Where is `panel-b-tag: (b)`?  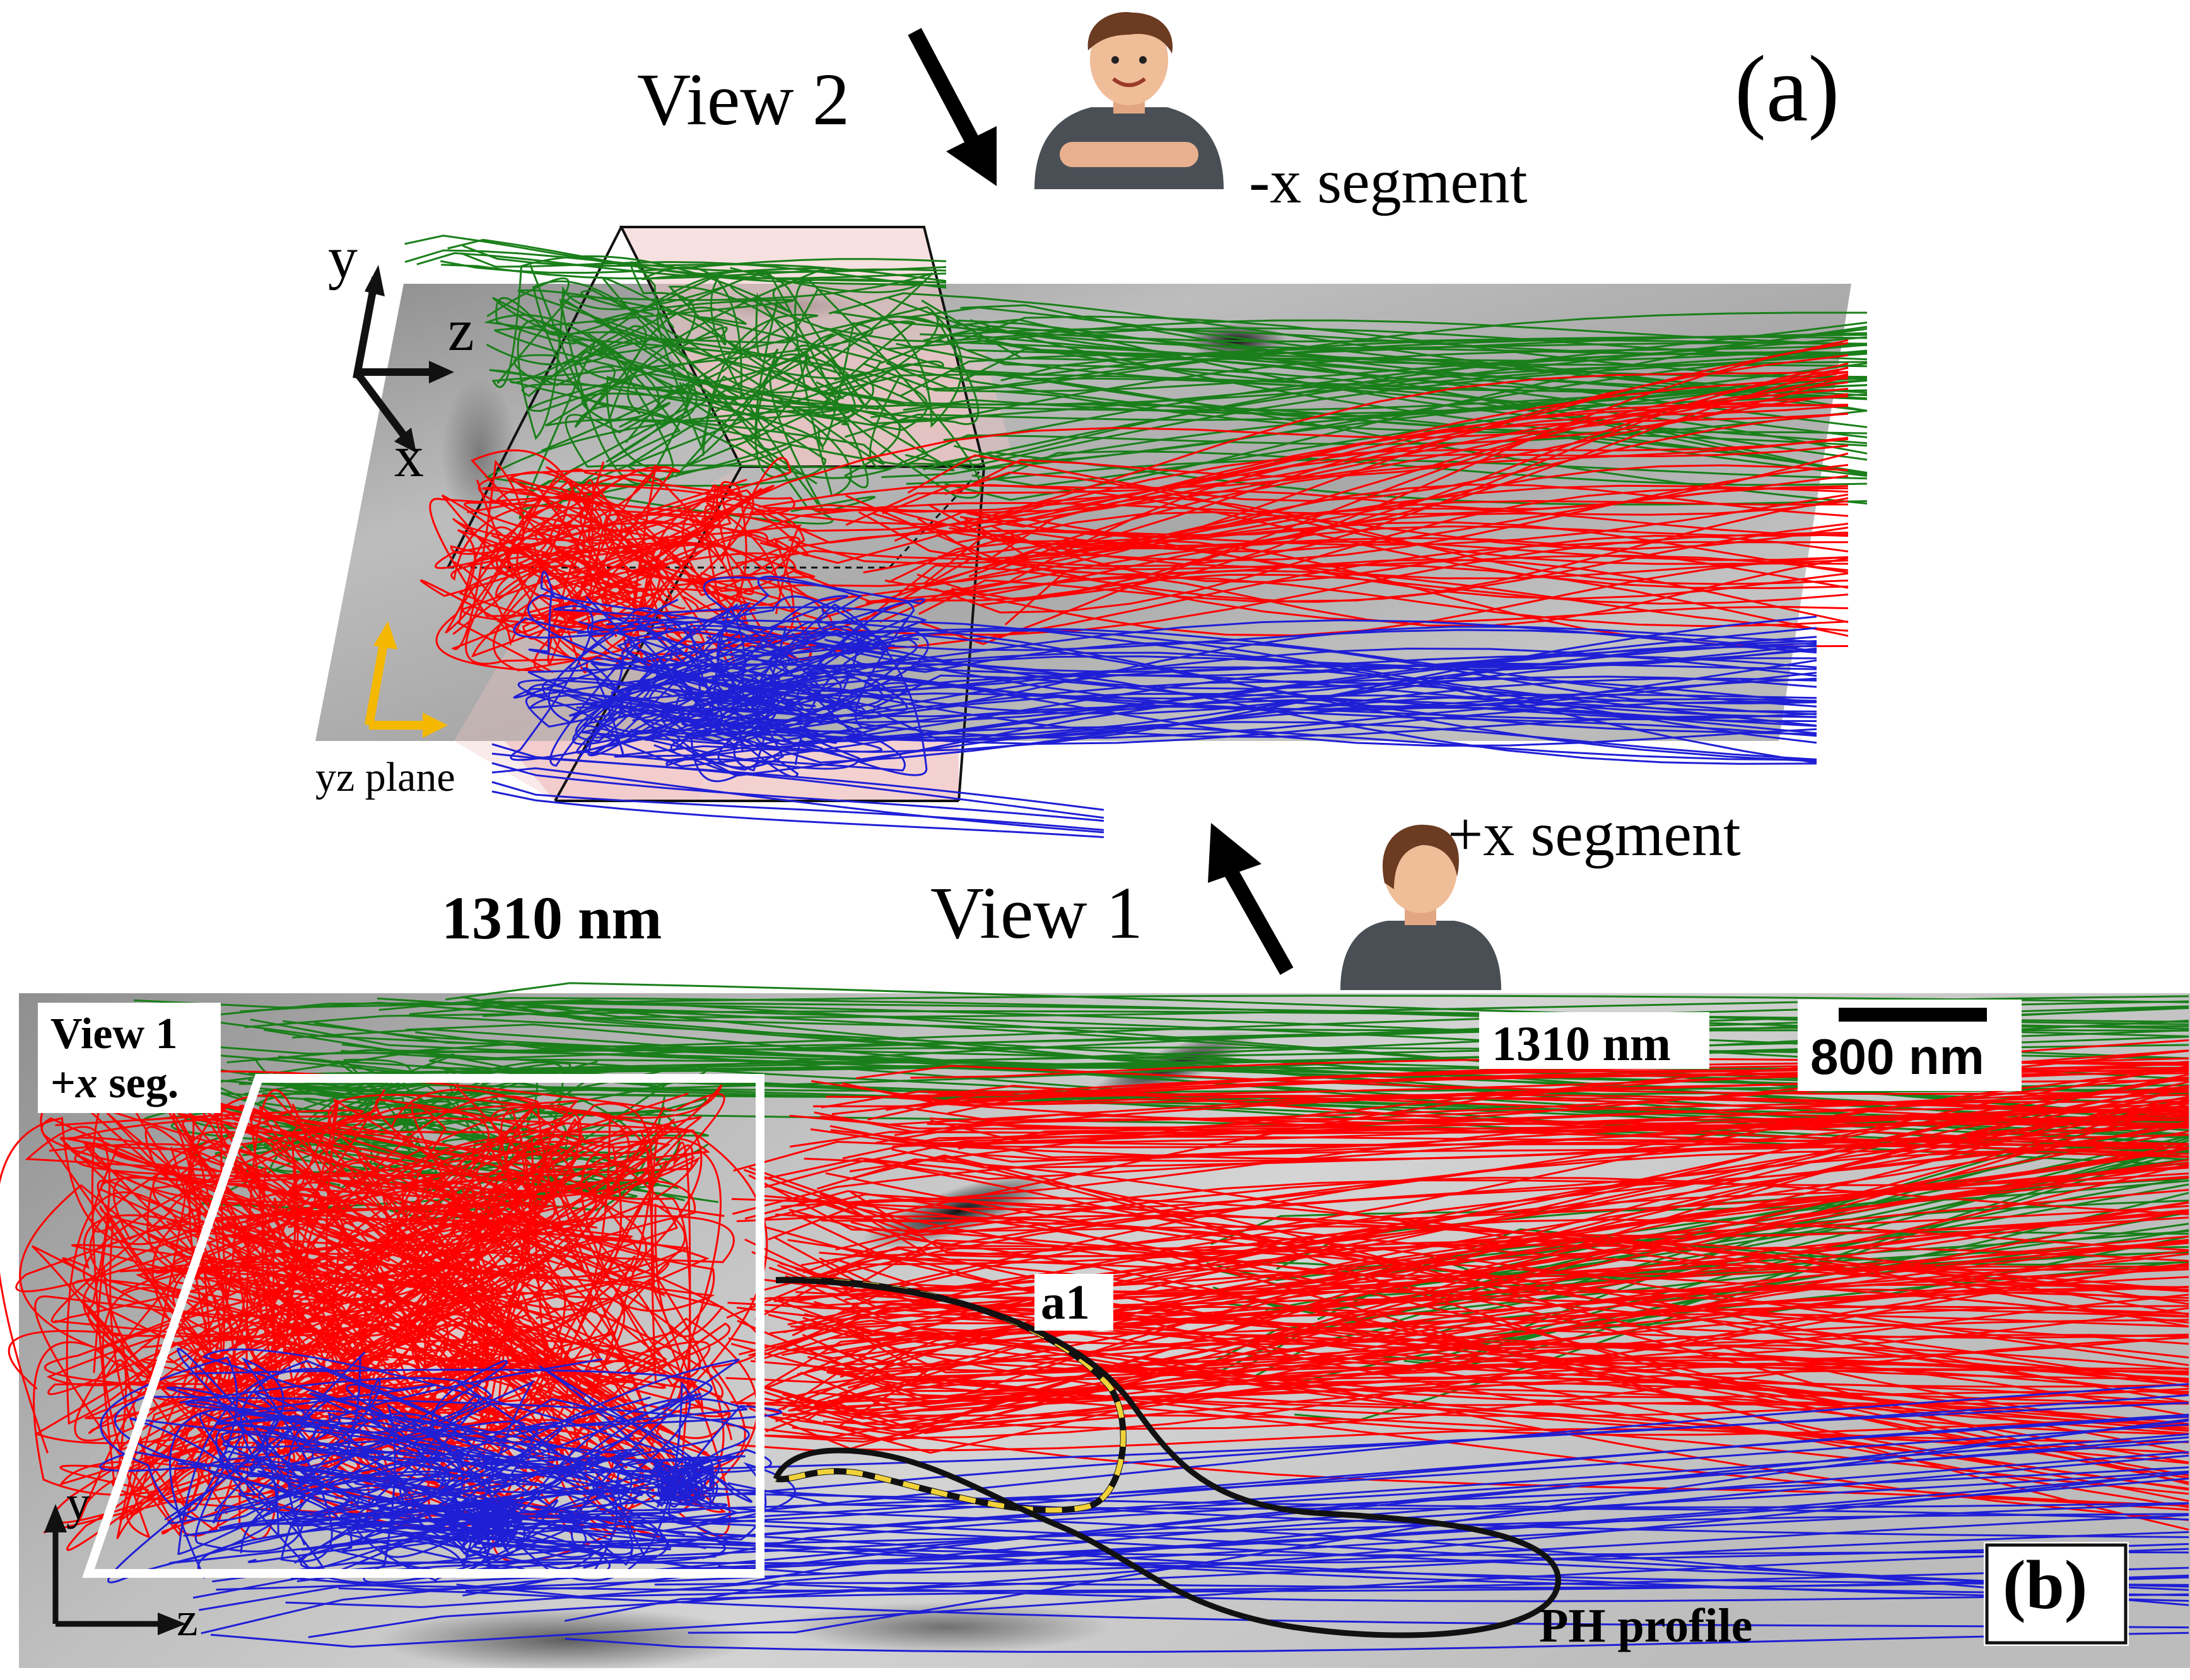 panel-b-tag: (b) is located at coordinates (2045, 1584).